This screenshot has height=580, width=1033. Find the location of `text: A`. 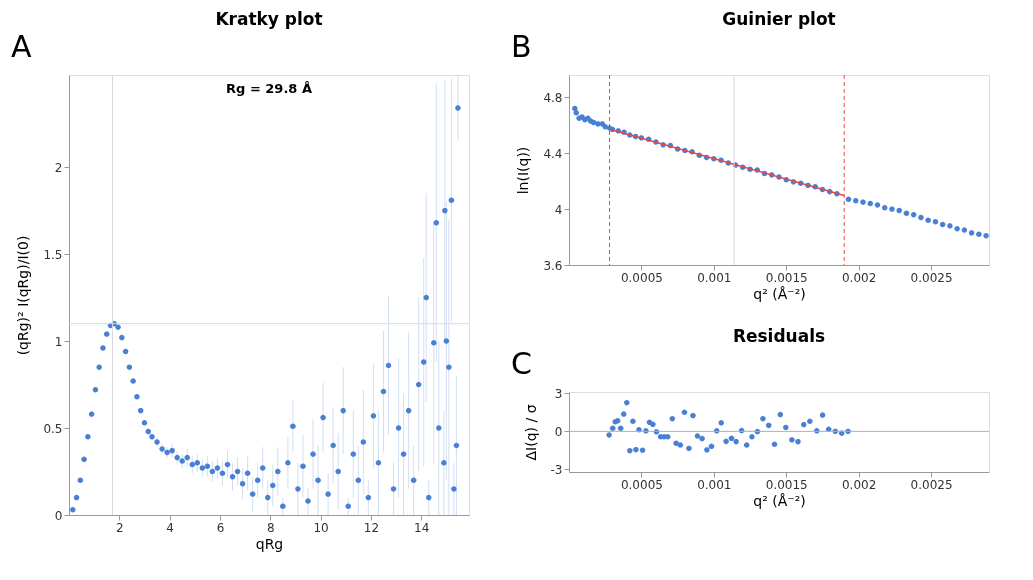

text: A is located at coordinates (21, 46).